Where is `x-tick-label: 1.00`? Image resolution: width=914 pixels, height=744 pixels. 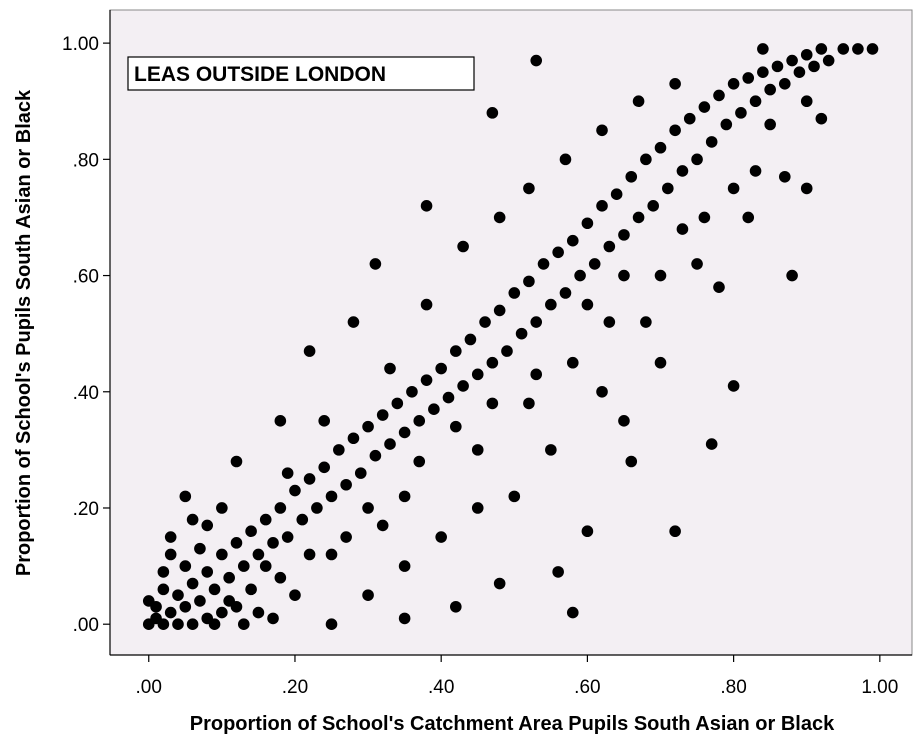
x-tick-label: 1.00 is located at coordinates (879, 687).